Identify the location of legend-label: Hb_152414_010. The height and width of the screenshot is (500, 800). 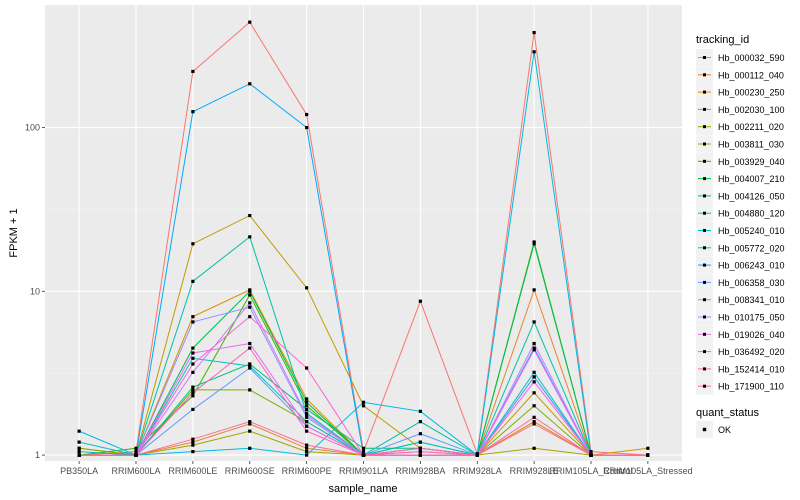
(751, 369).